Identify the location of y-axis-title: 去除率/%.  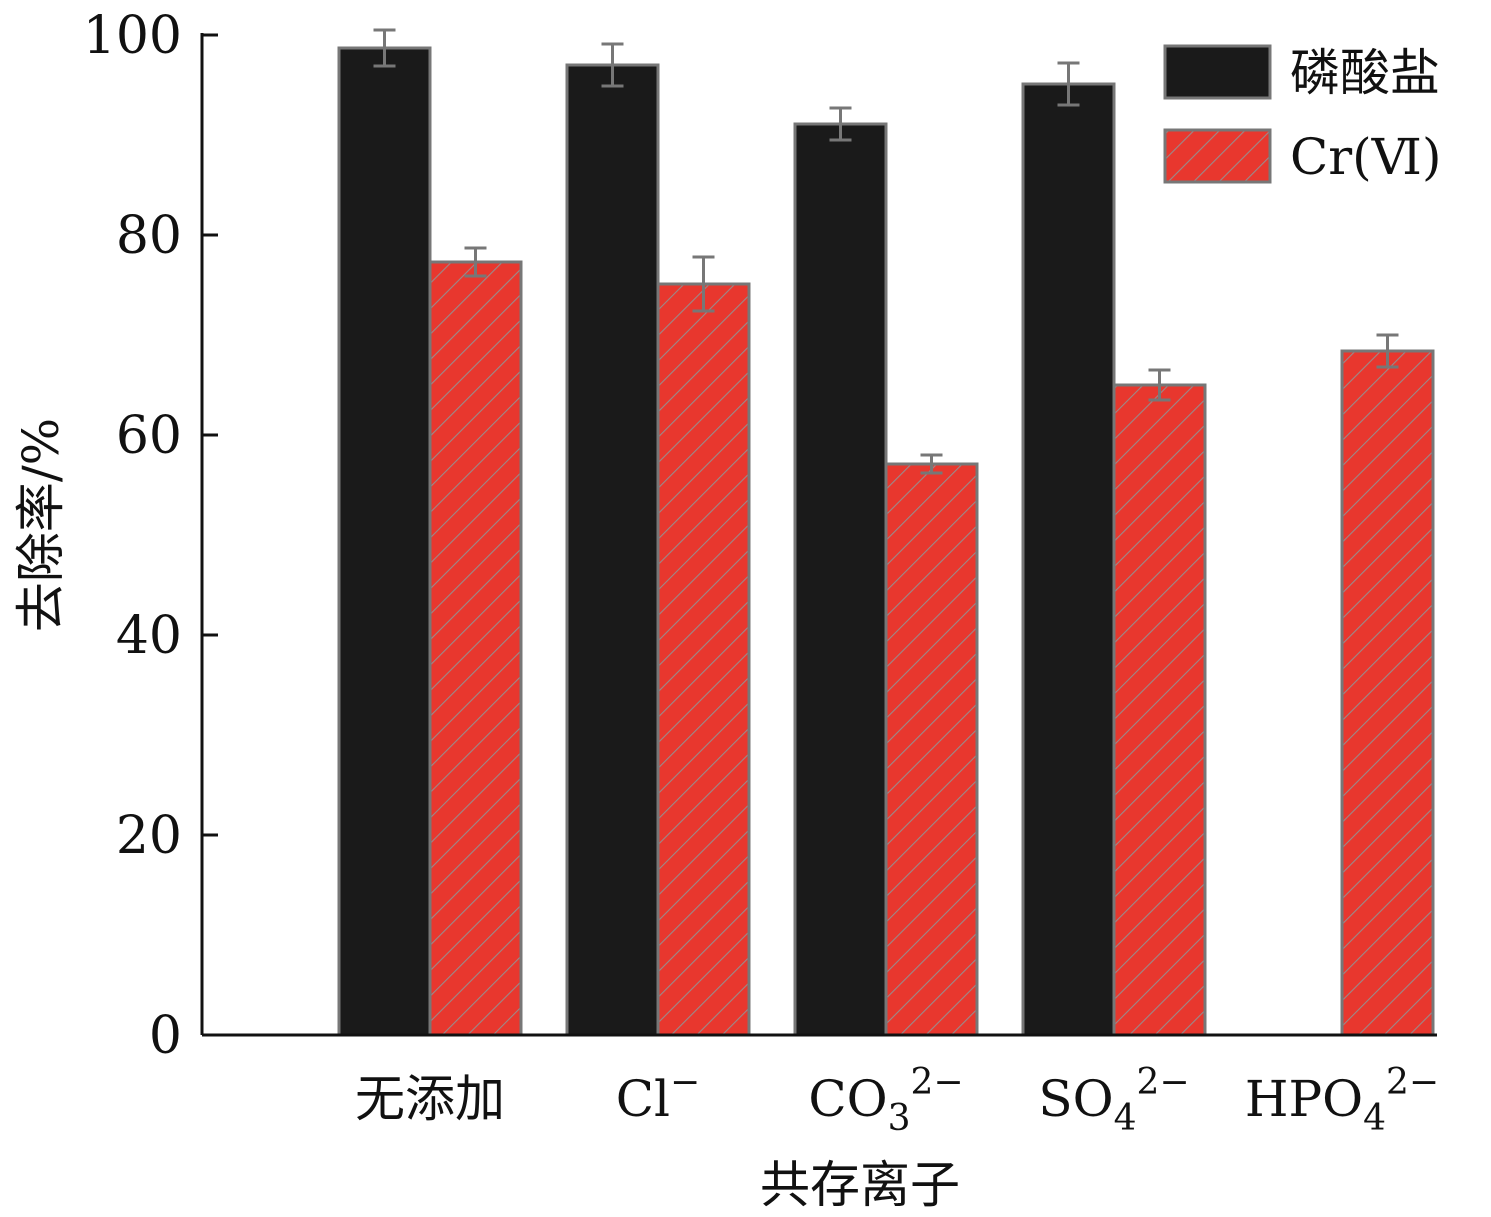
(41, 525).